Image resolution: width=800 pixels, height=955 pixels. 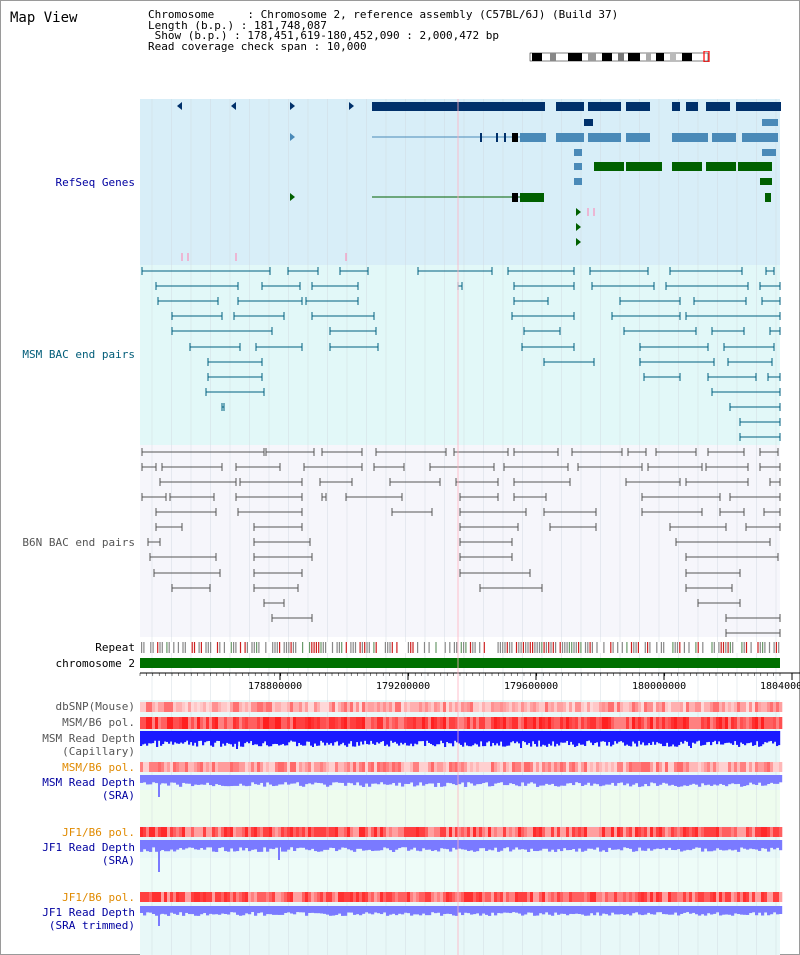 What do you see at coordinates (88, 782) in the screenshot?
I see `msm-read-depth-sra-label: MSM Read Depth` at bounding box center [88, 782].